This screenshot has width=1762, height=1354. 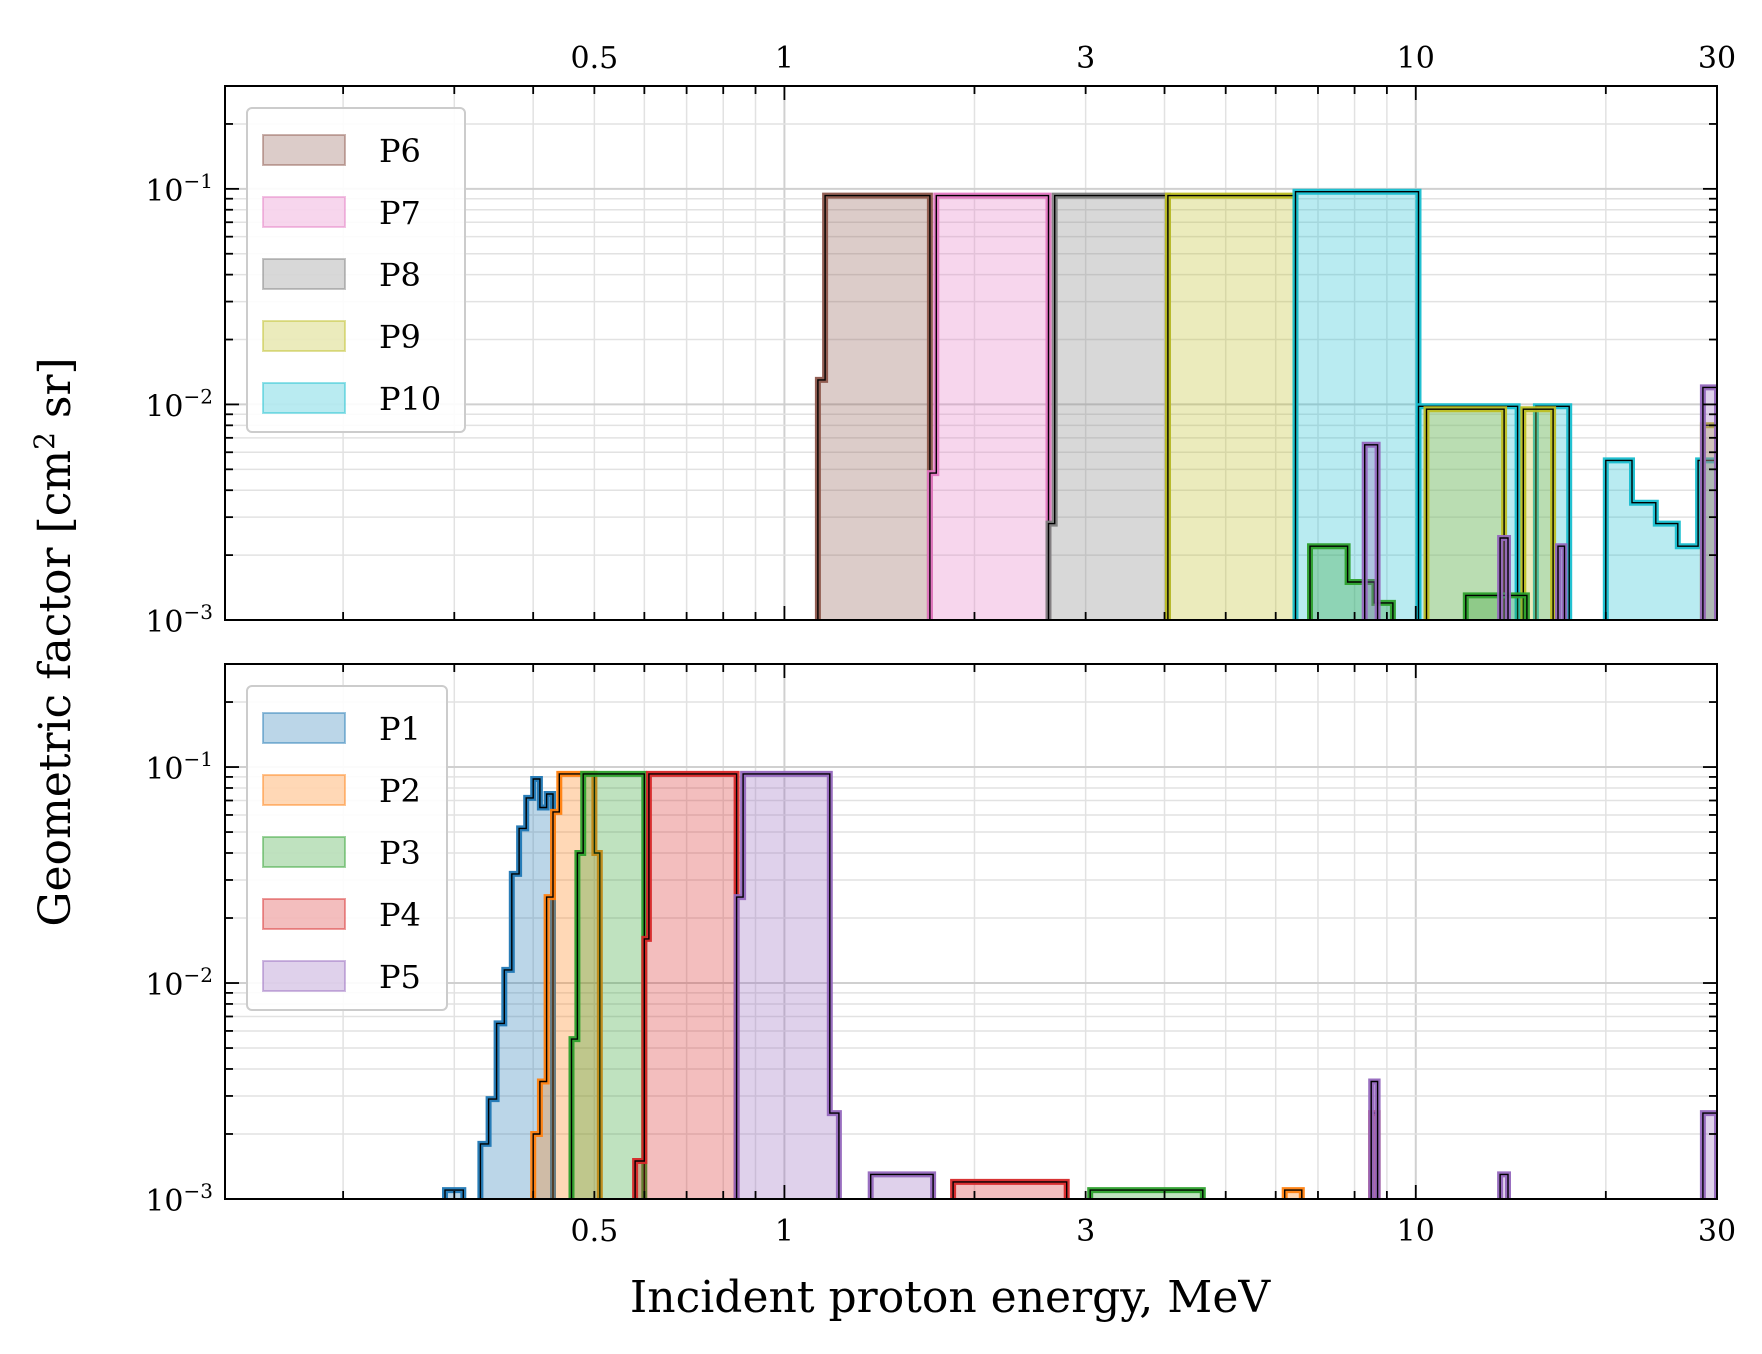 I want to click on top-x-tick-label: 1, so click(x=784, y=58).